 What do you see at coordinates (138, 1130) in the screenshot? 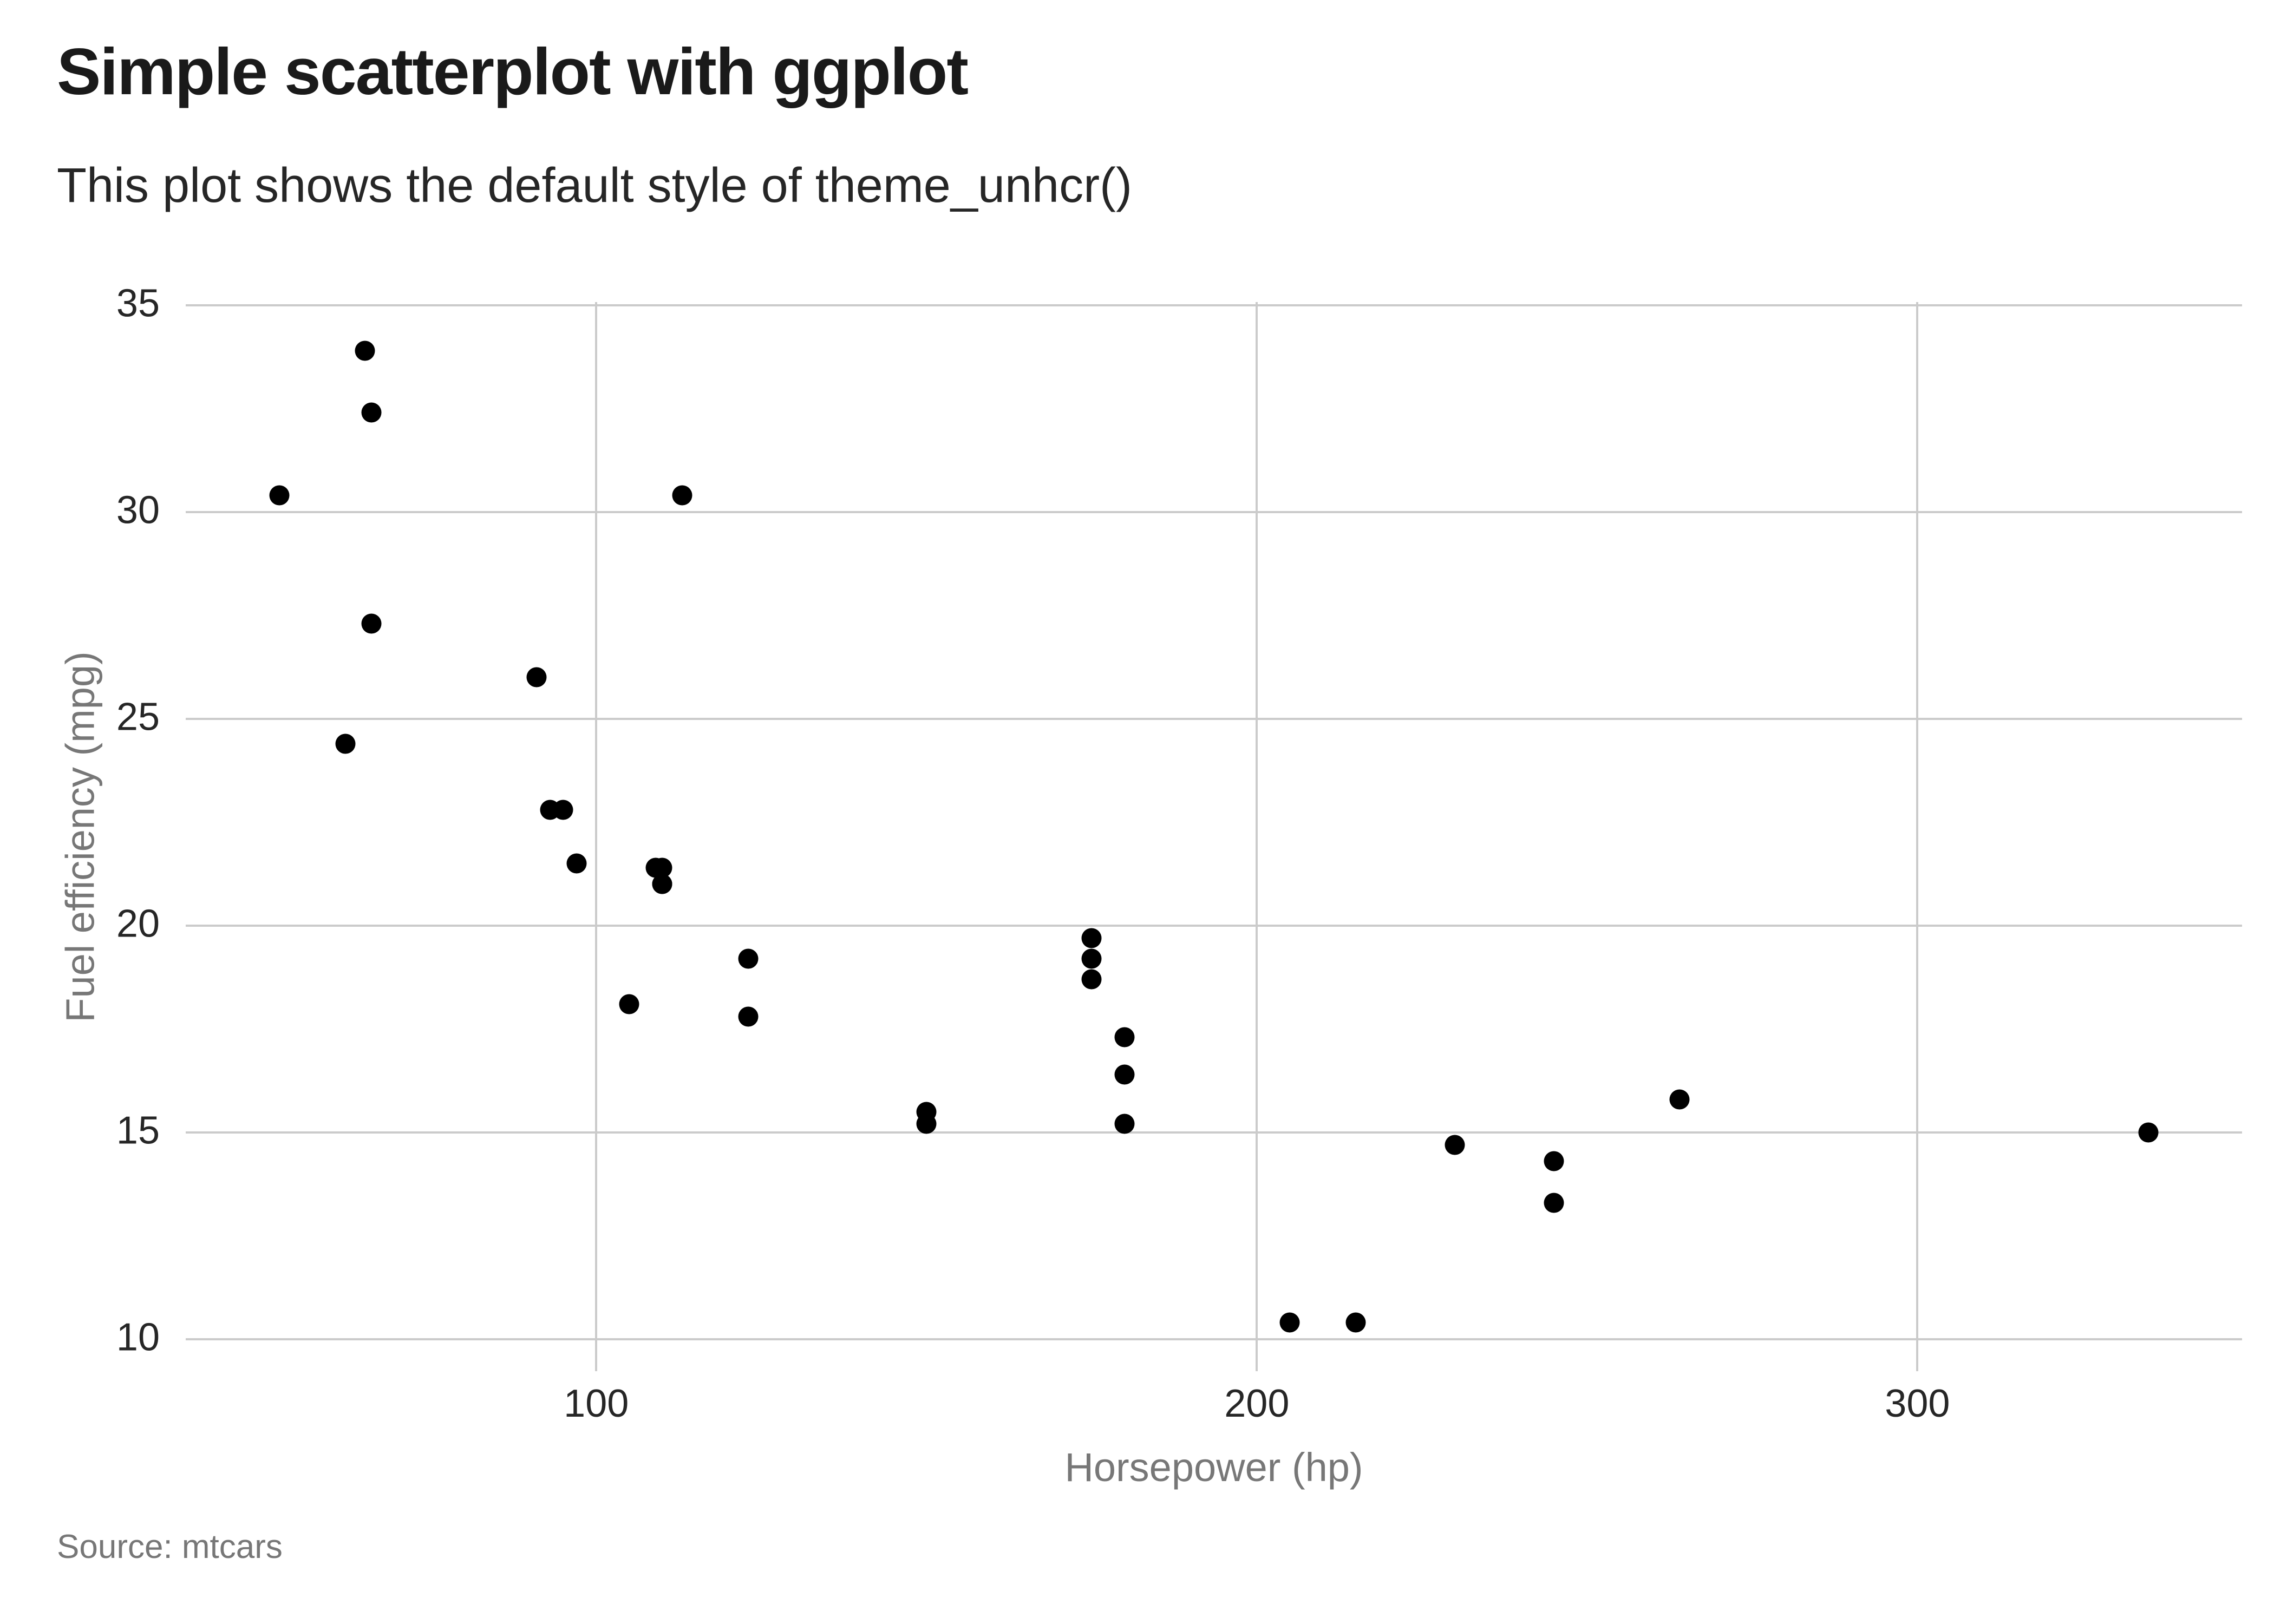
I see `y-tick-label: 15` at bounding box center [138, 1130].